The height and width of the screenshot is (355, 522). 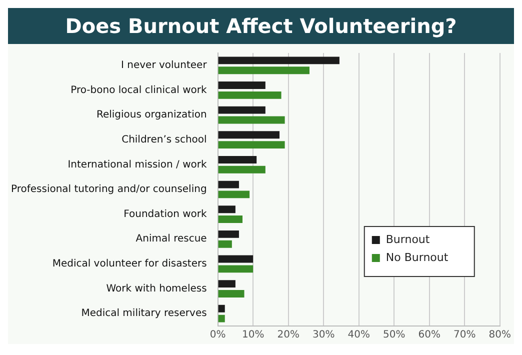 I want to click on y-tick-label: Foundation work, so click(x=166, y=214).